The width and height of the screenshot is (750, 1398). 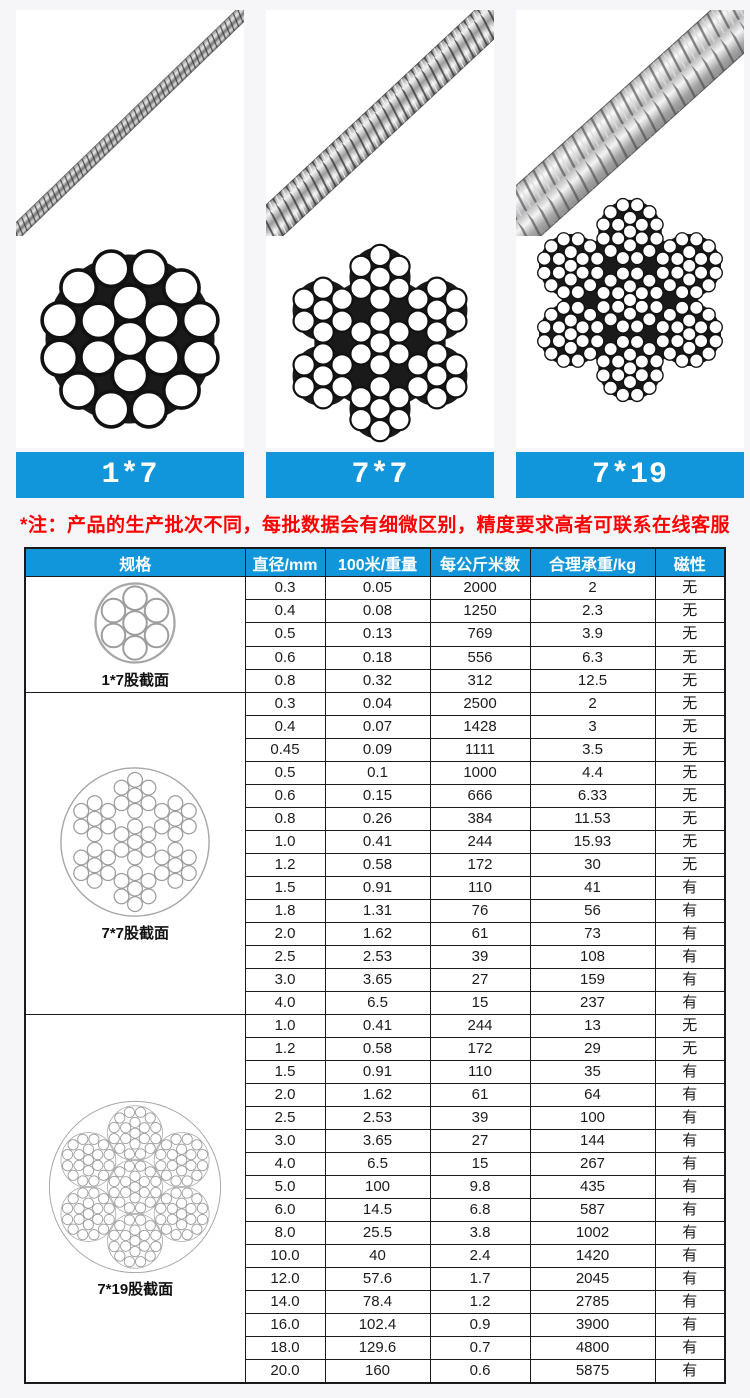 What do you see at coordinates (130, 339) in the screenshot?
I see `cross-section-diagram-1x7` at bounding box center [130, 339].